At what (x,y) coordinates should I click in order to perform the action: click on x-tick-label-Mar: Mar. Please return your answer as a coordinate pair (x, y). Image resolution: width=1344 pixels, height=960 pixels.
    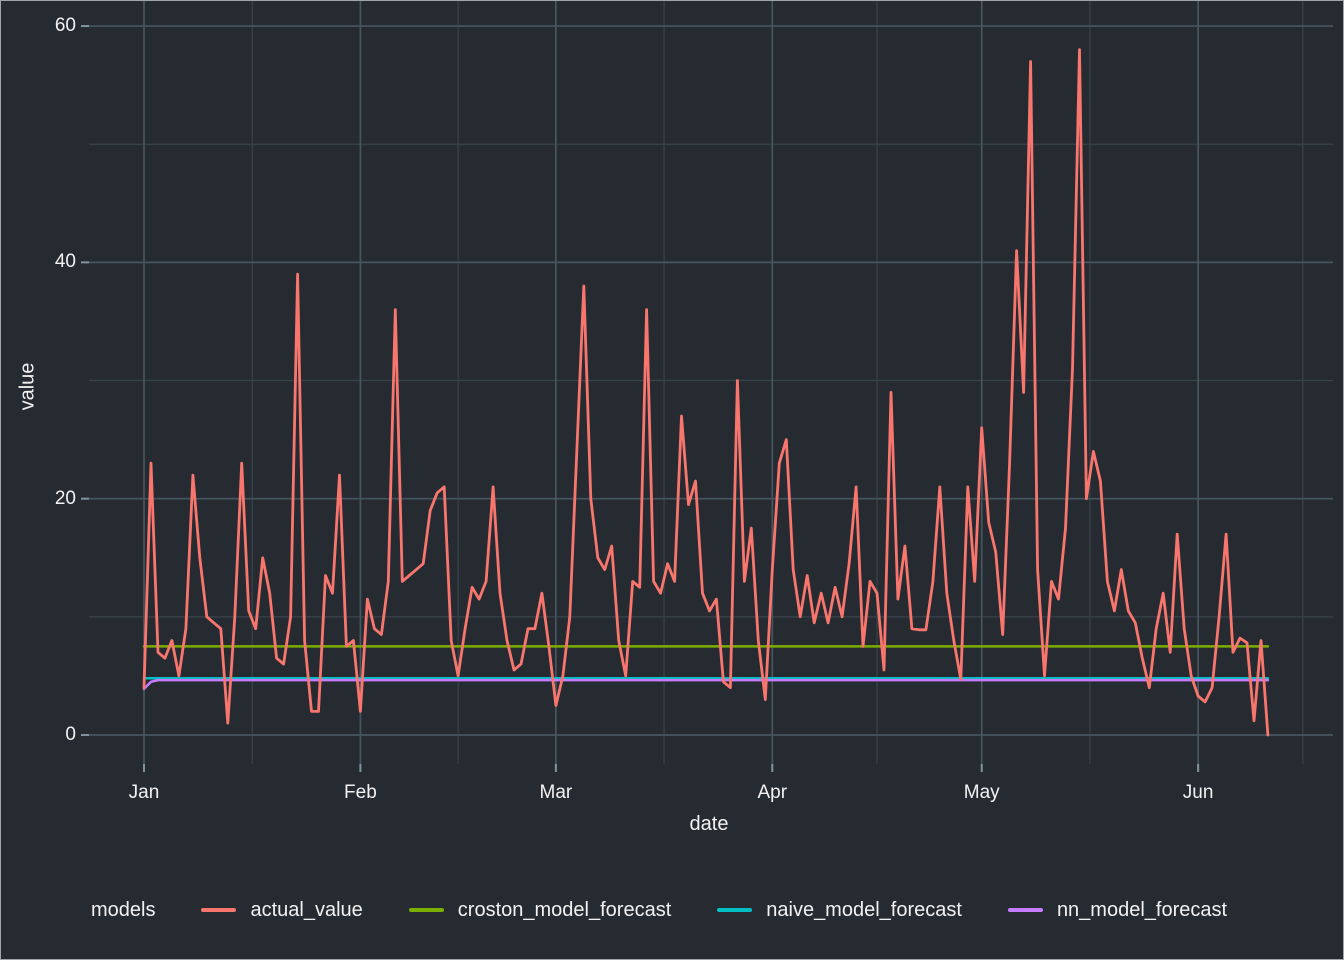
    Looking at the image, I should click on (556, 792).